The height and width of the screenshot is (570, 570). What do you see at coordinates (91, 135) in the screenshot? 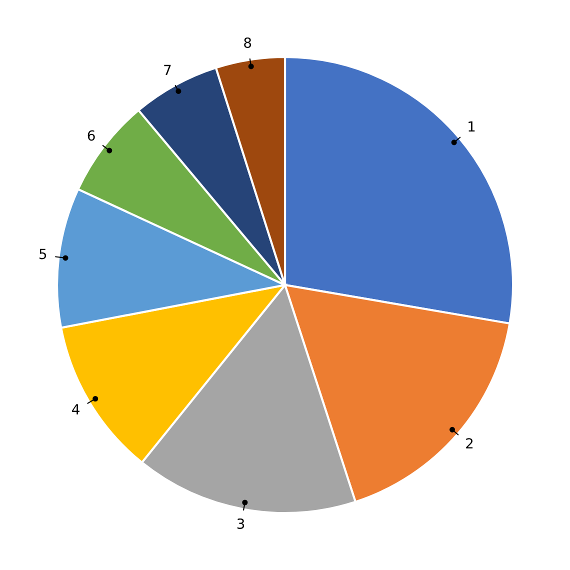
I see `slice-label: 6` at bounding box center [91, 135].